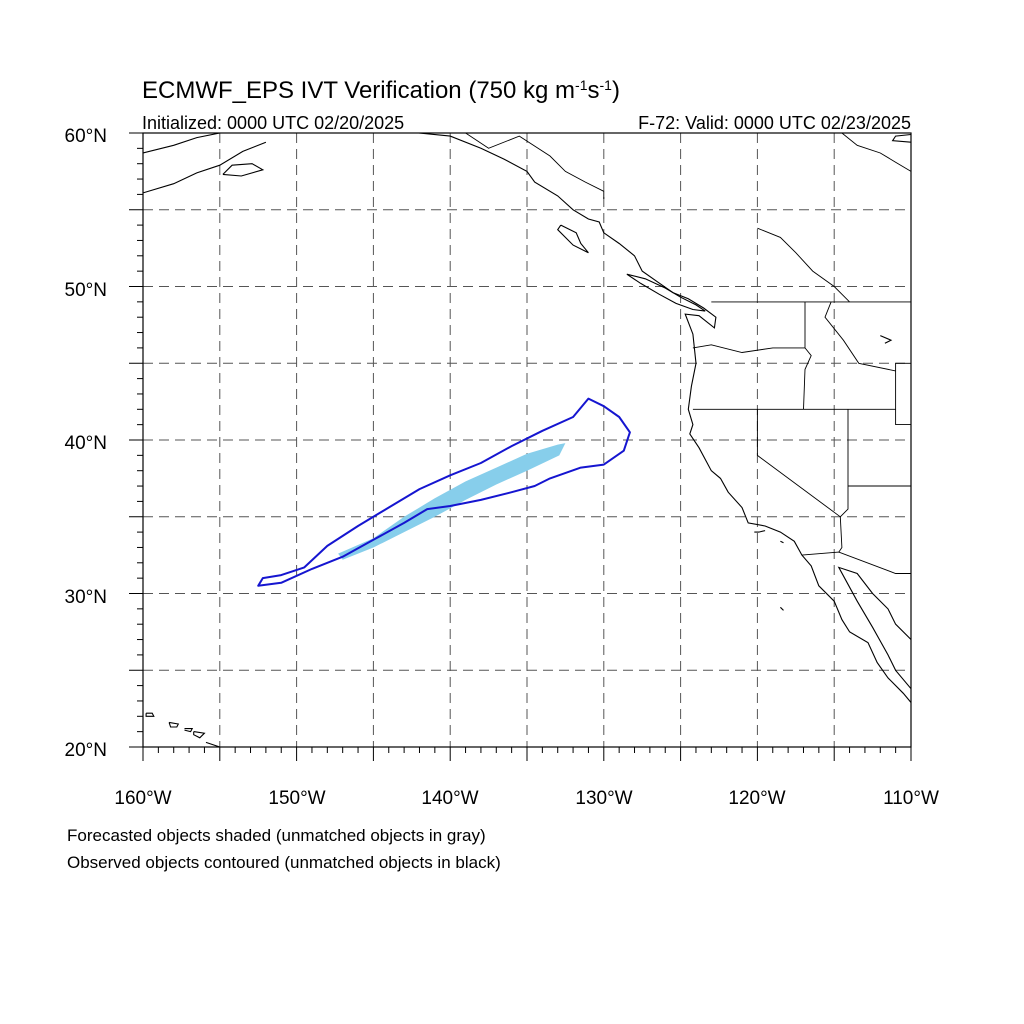 The width and height of the screenshot is (1024, 1024). What do you see at coordinates (86, 136) in the screenshot?
I see `lat-label-60n: 60°N` at bounding box center [86, 136].